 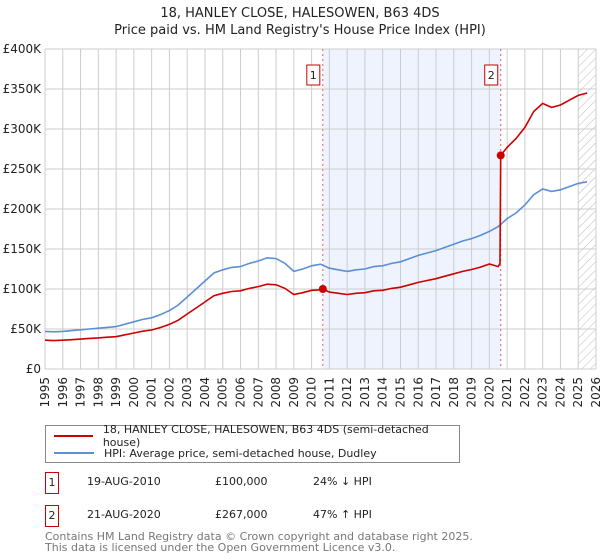 What do you see at coordinates (347, 392) in the screenshot?
I see `x-tick-label: 2012` at bounding box center [347, 392].